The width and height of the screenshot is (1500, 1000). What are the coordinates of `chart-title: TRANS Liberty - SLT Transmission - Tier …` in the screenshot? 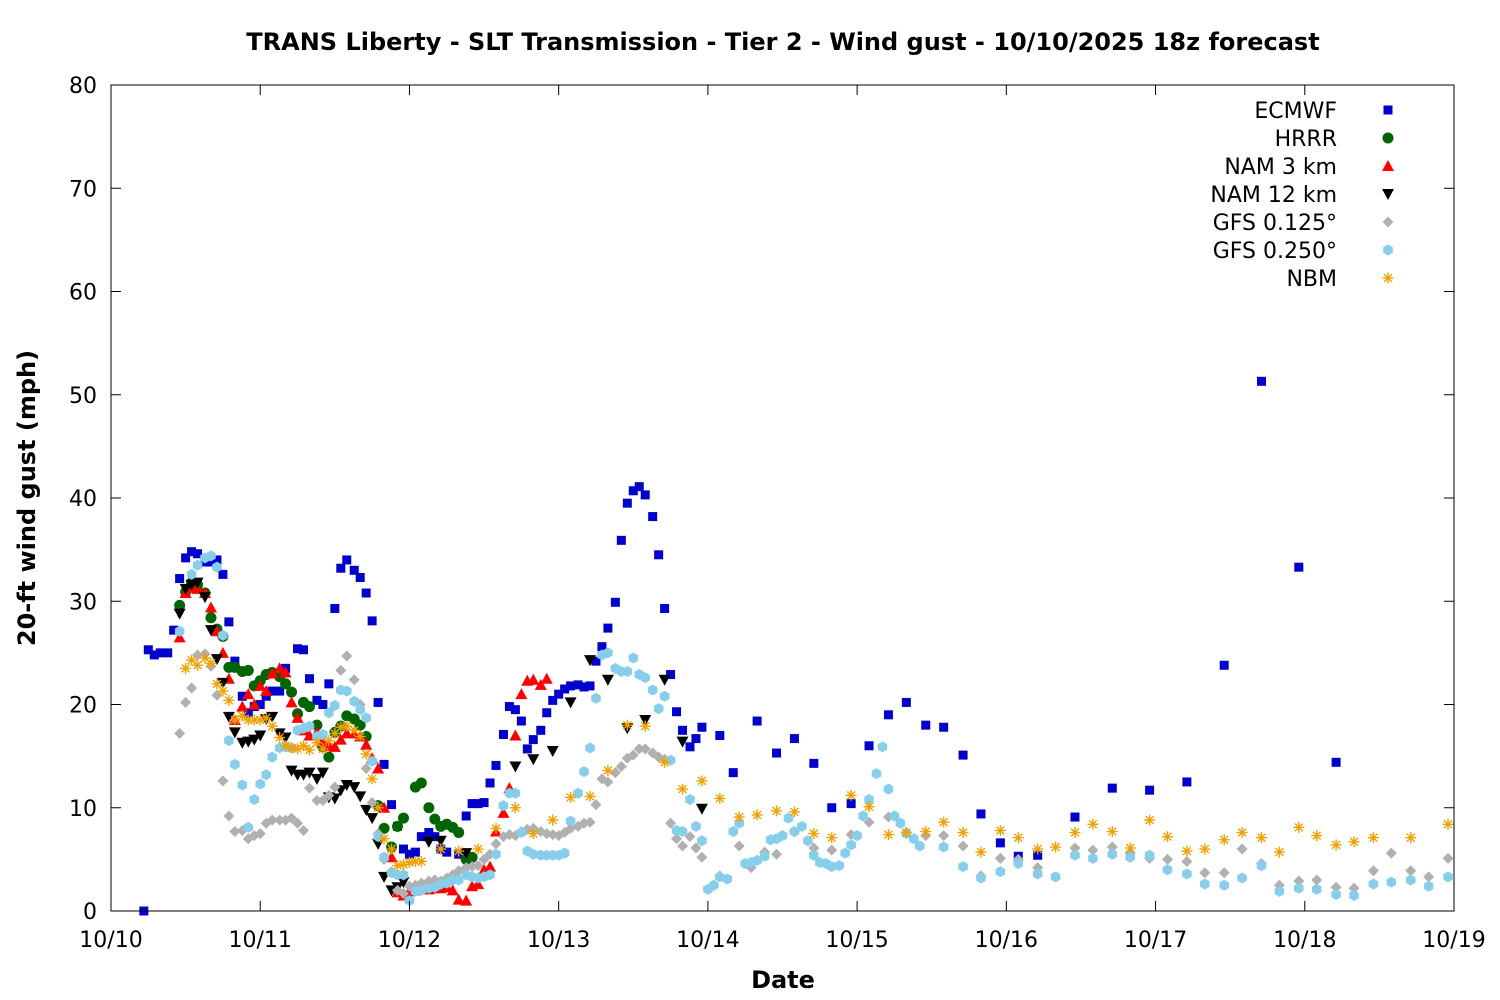 It's located at (782, 42).